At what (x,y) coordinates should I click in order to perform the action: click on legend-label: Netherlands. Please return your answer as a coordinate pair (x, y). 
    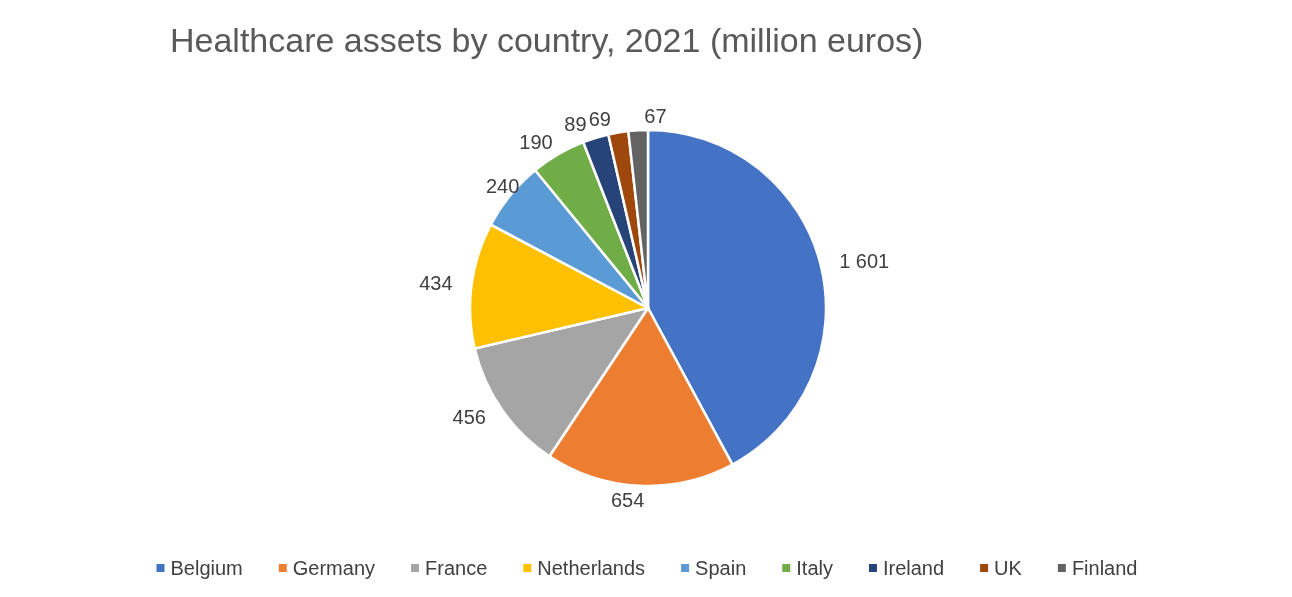
    Looking at the image, I should click on (591, 568).